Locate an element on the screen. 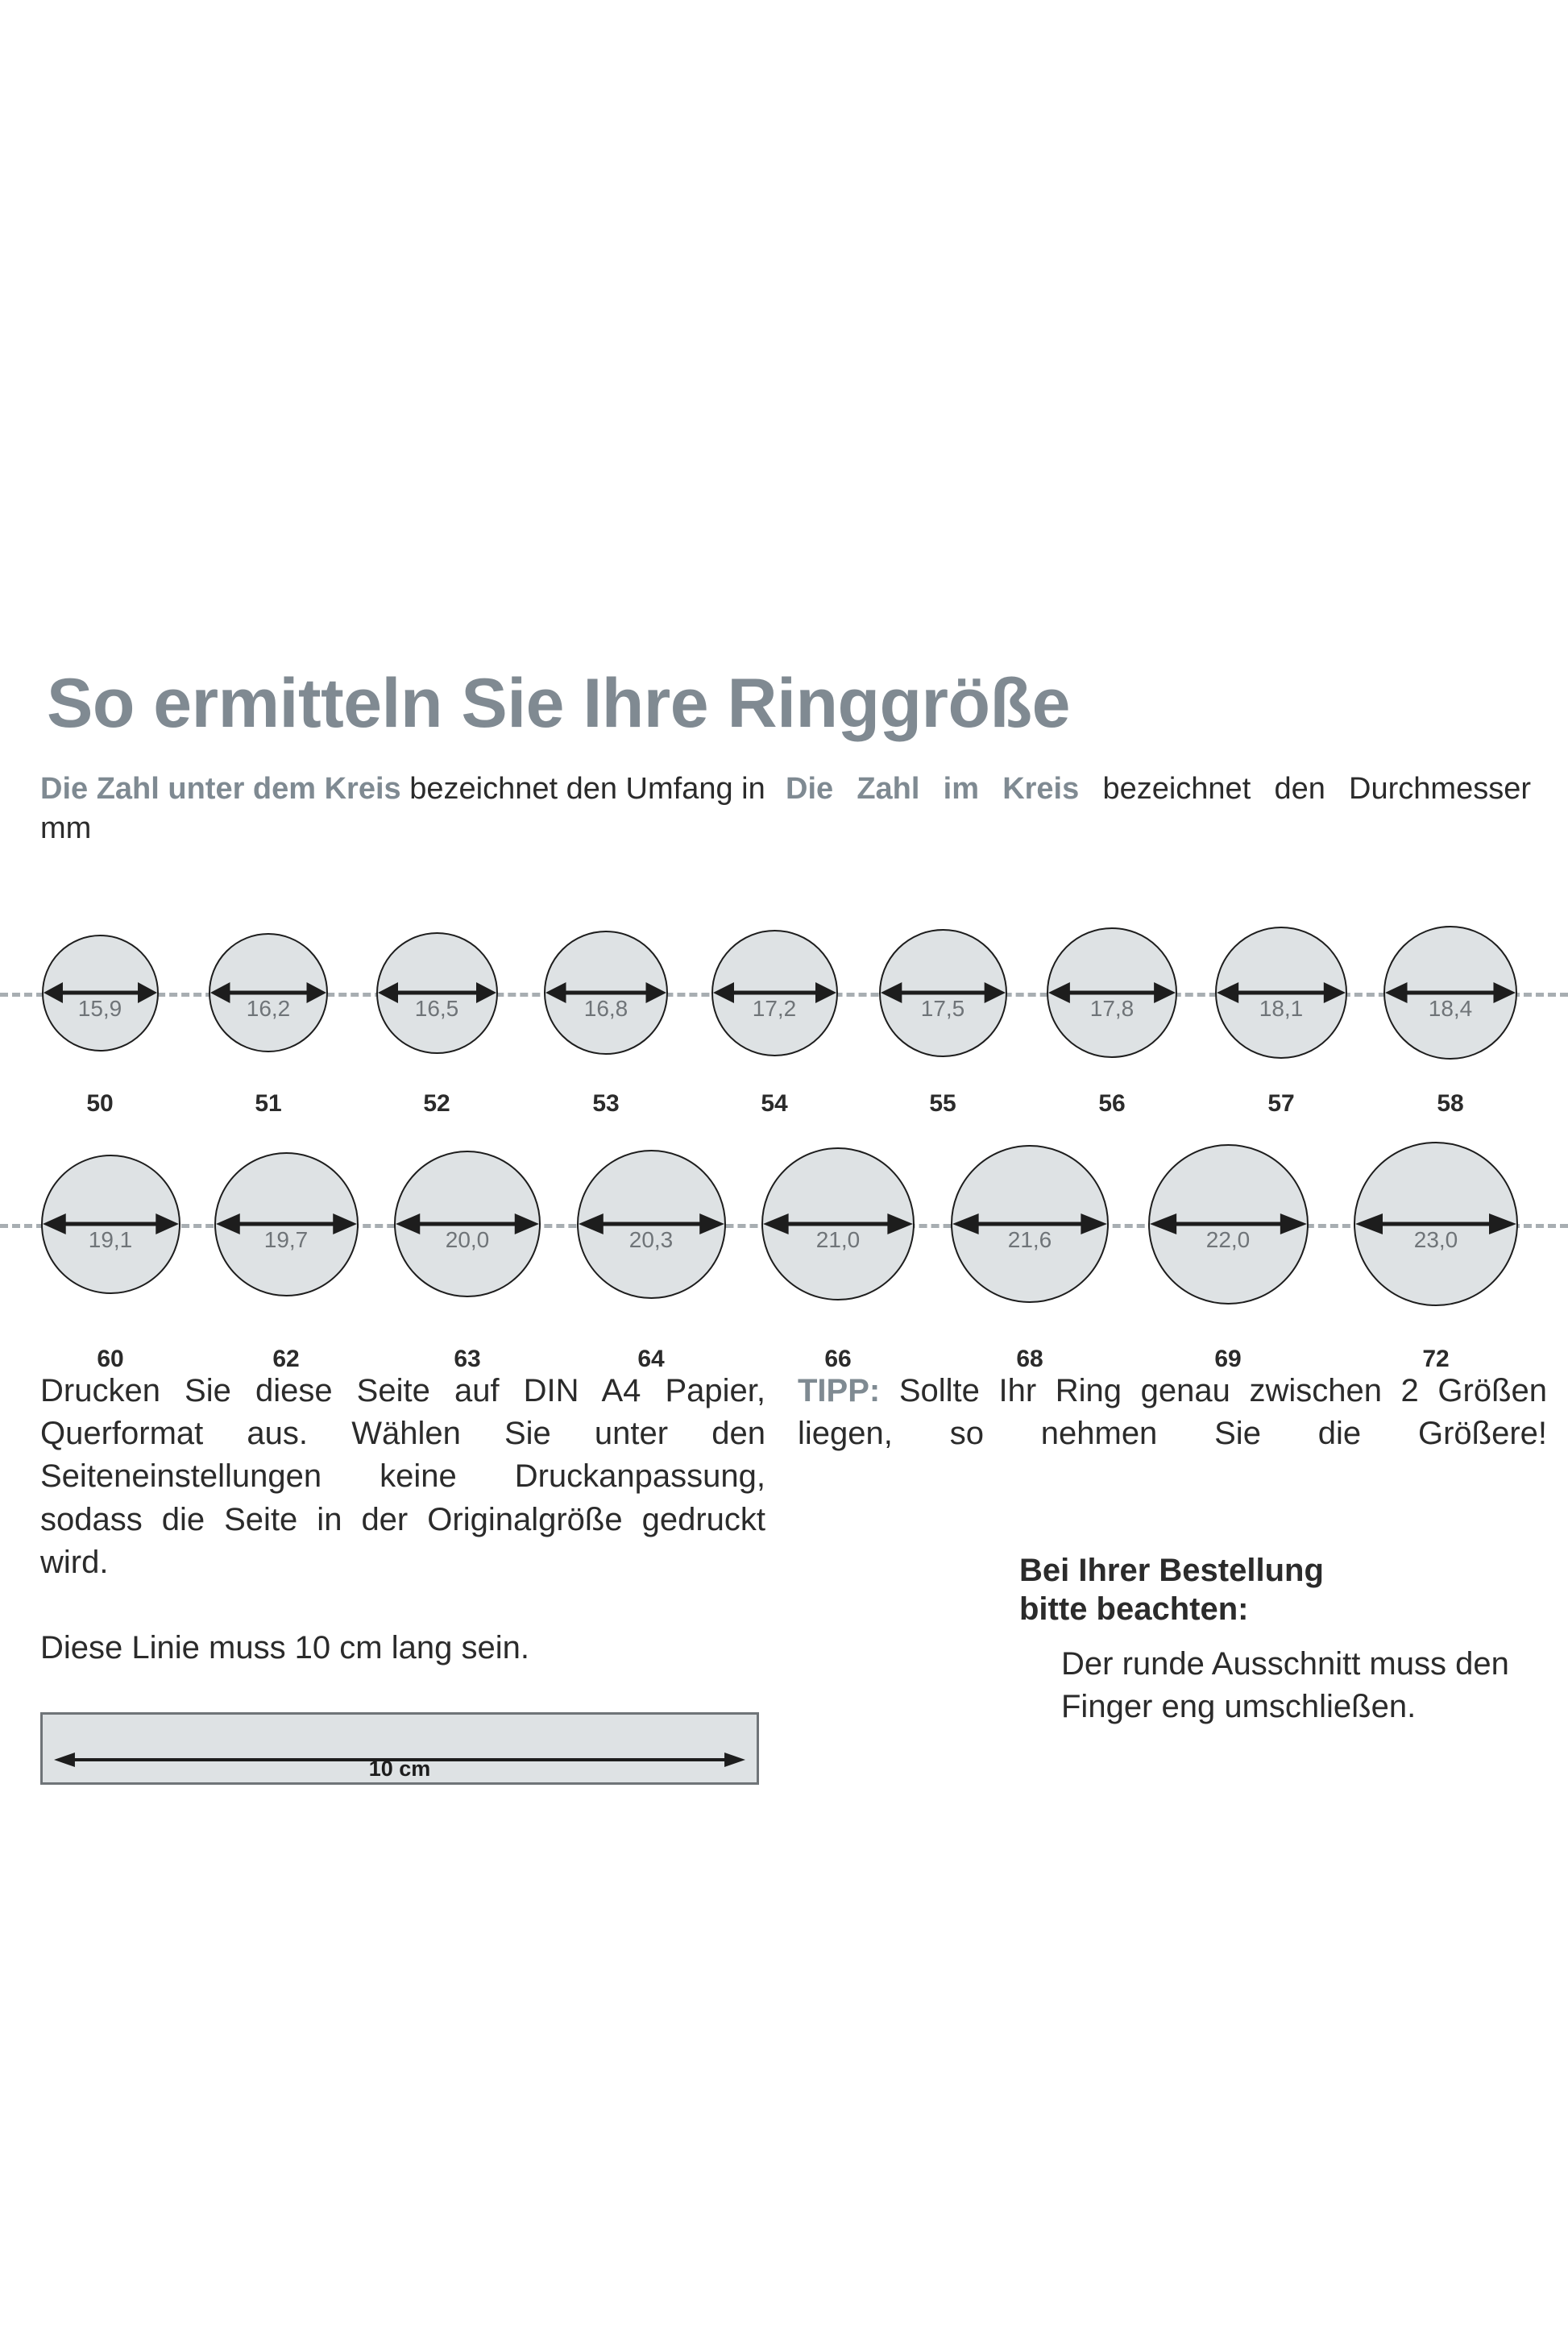  ring-size-label: 55 is located at coordinates (943, 1103).